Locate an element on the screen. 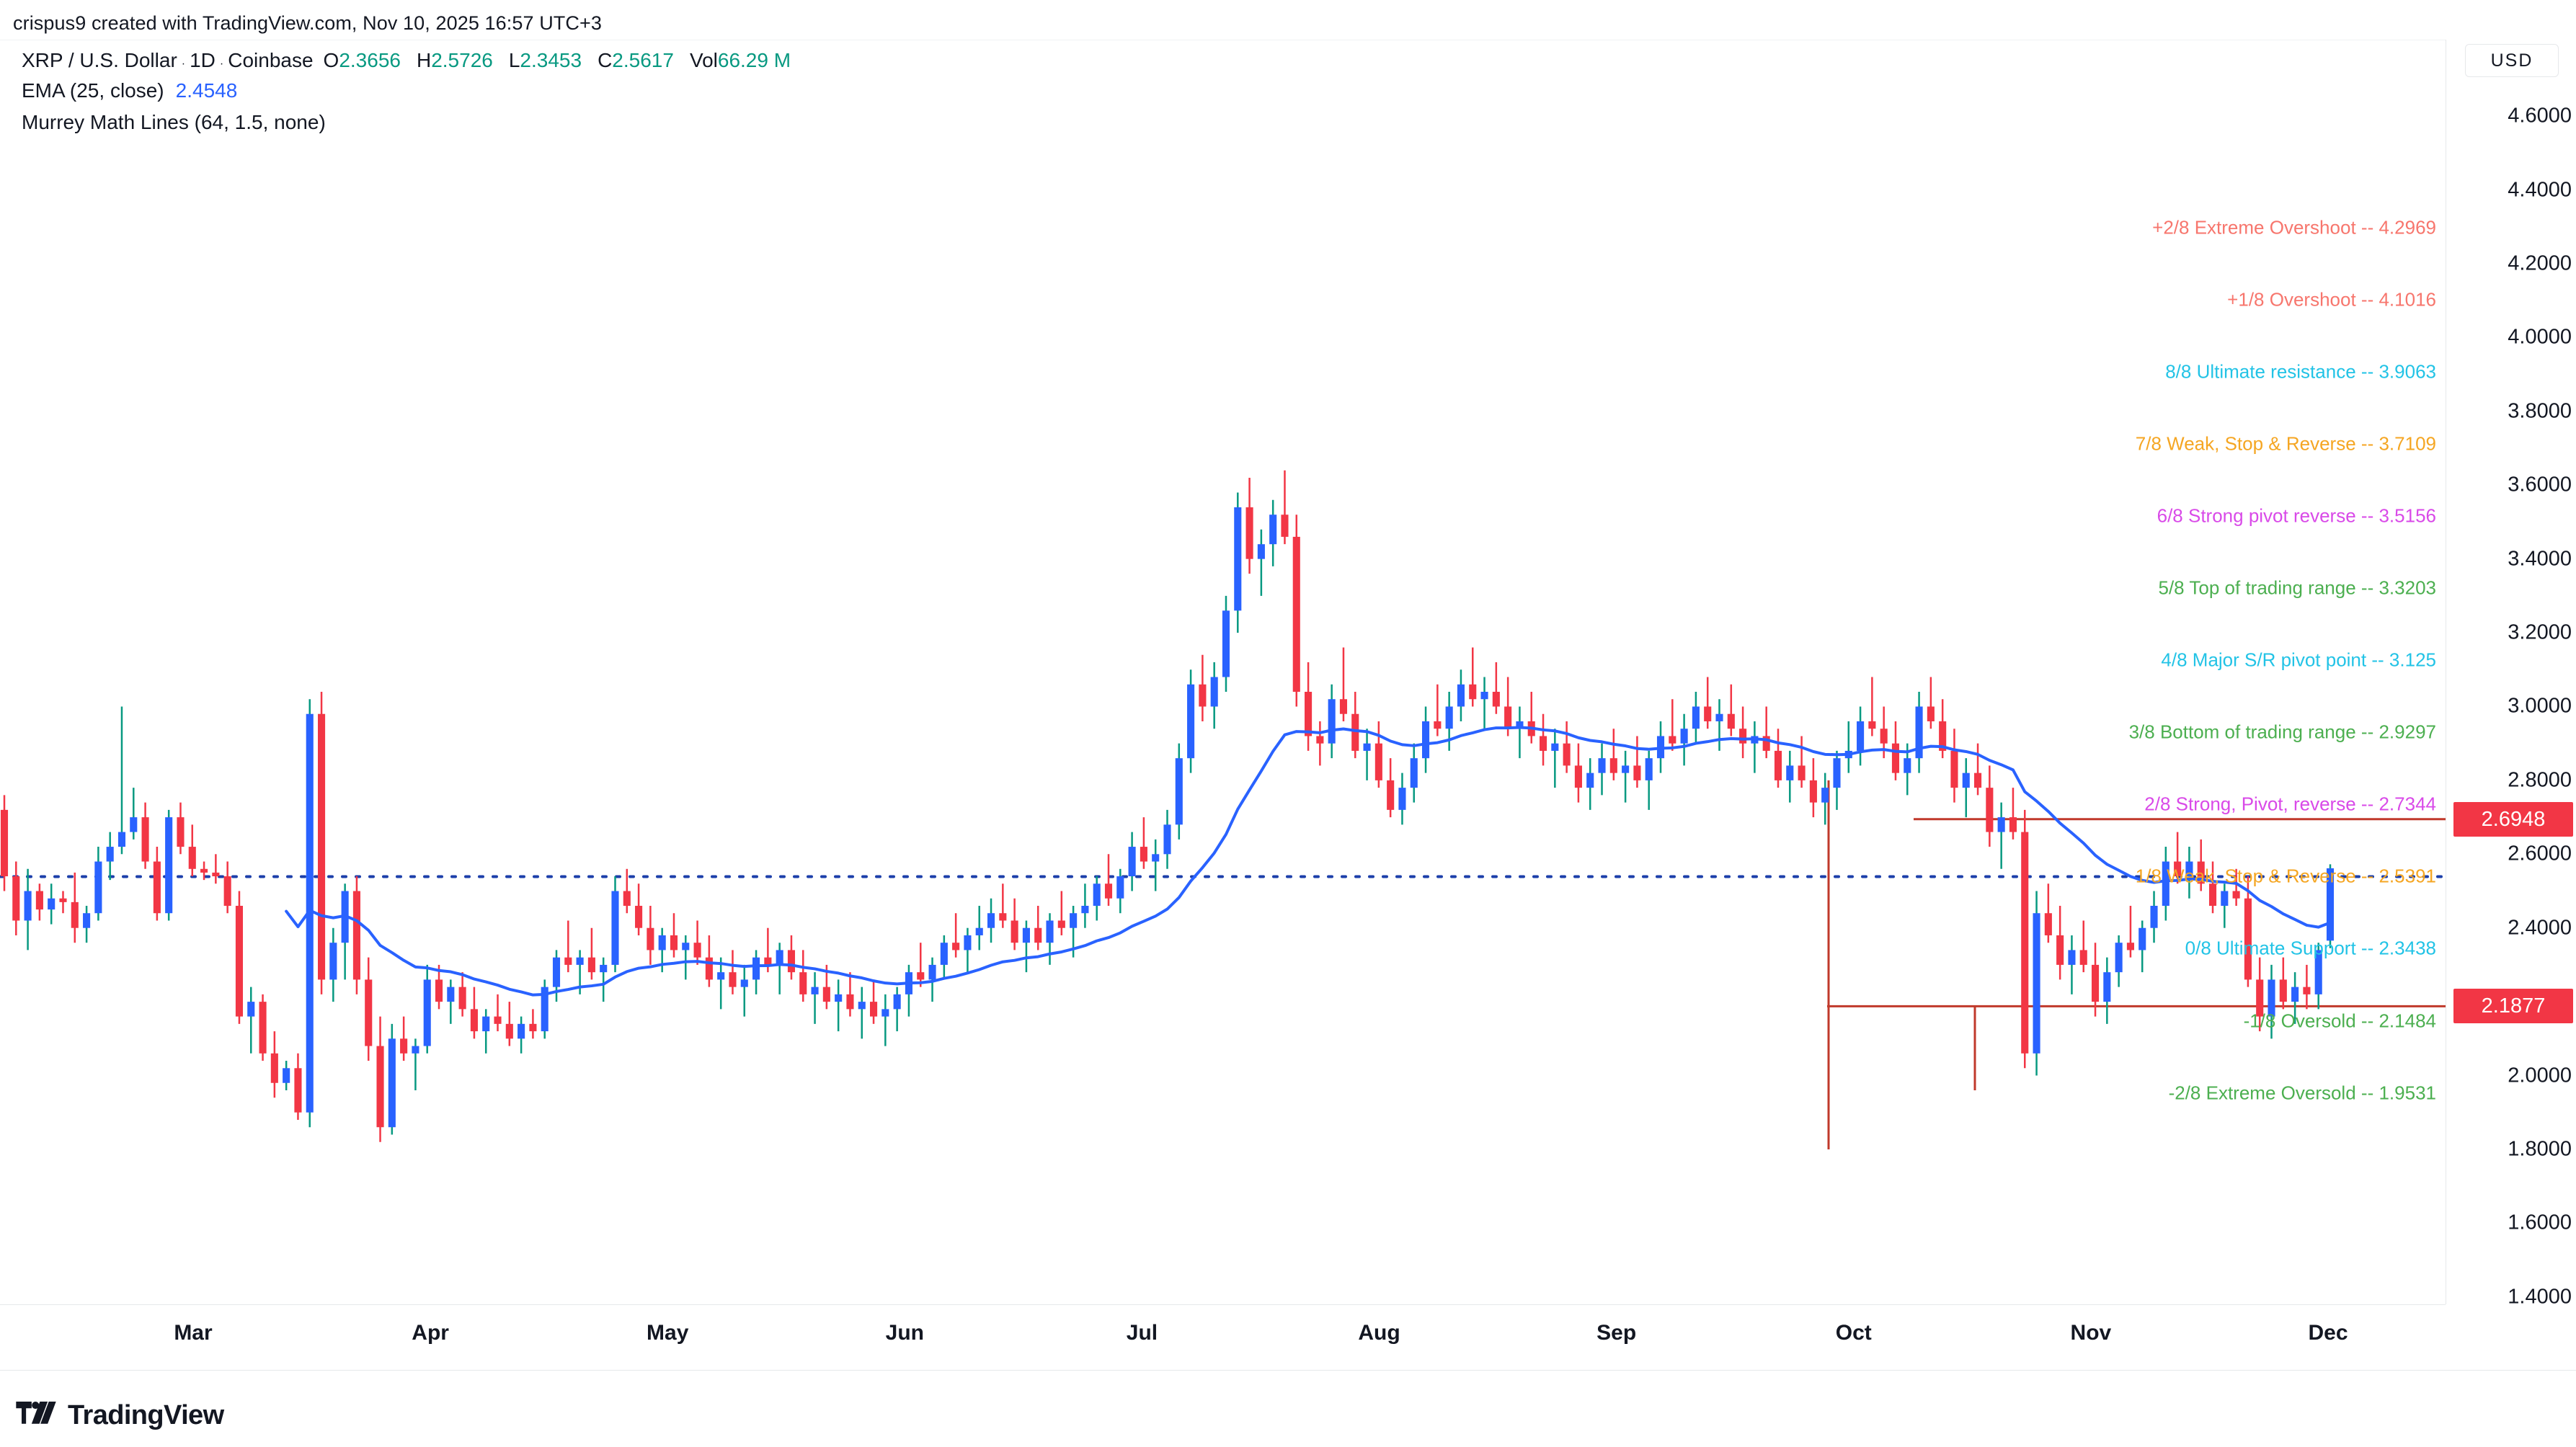 The width and height of the screenshot is (2576, 1447). ohlc-low-value: 2.3453 is located at coordinates (551, 60).